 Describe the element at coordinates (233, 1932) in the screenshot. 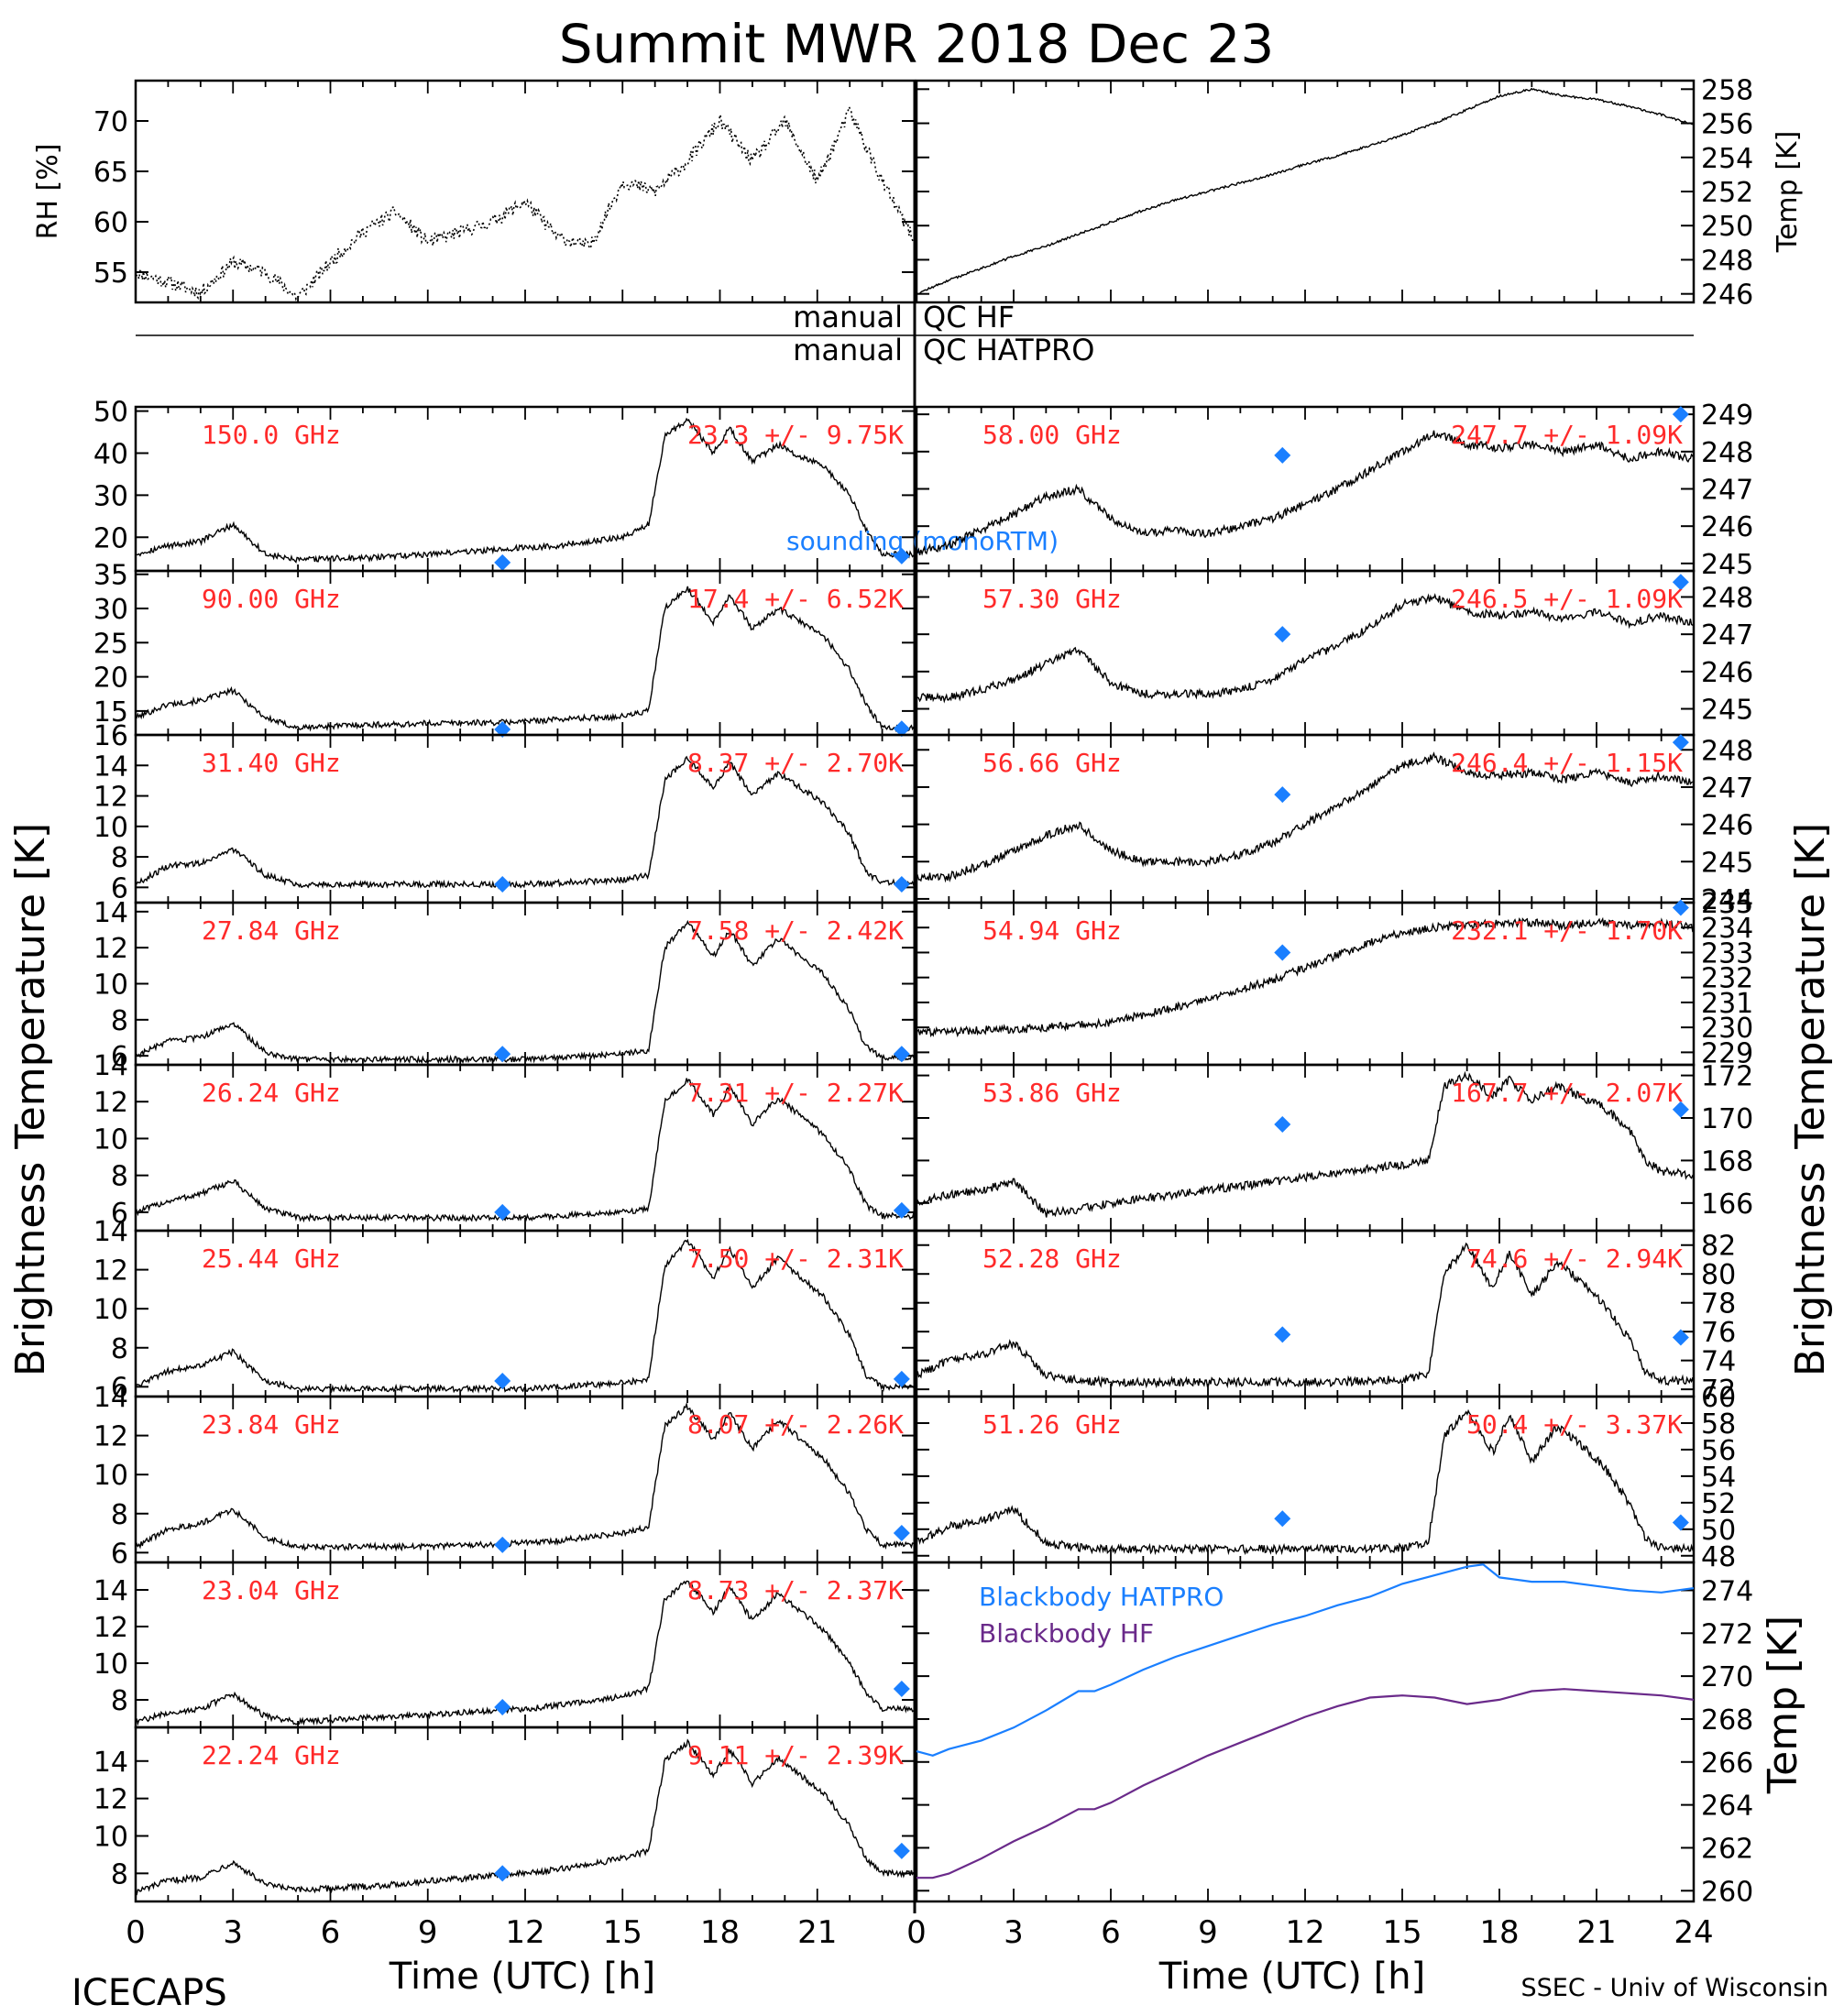

I see `x-tick-label: 3` at that location.